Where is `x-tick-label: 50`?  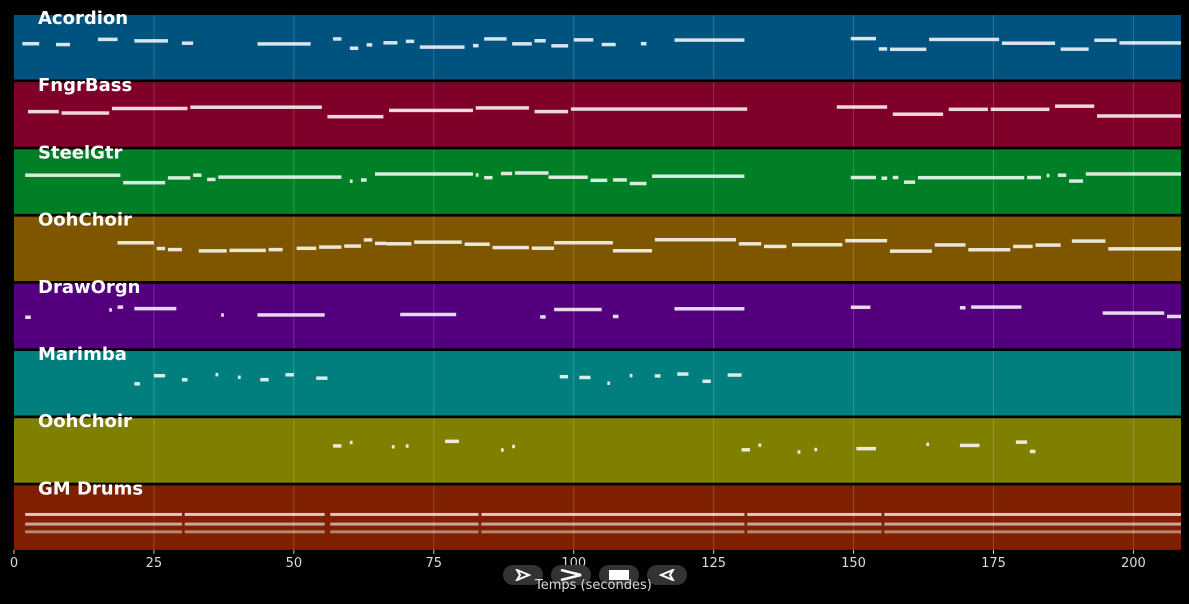
x-tick-label: 50 is located at coordinates (294, 563).